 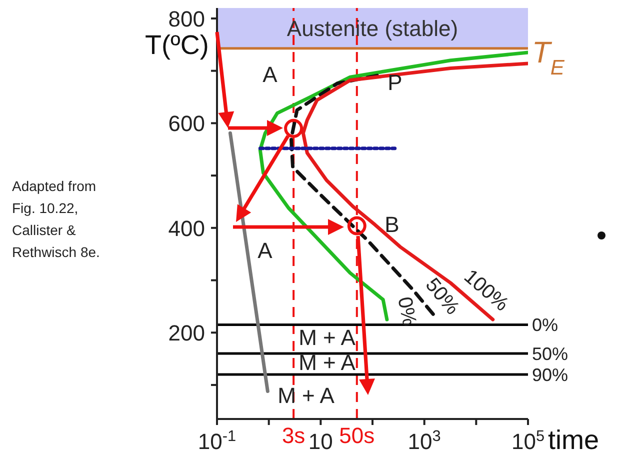 What do you see at coordinates (56, 219) in the screenshot?
I see `text: Adapted from Fig. 10.22, Callister & Rethwisch 8e.` at bounding box center [56, 219].